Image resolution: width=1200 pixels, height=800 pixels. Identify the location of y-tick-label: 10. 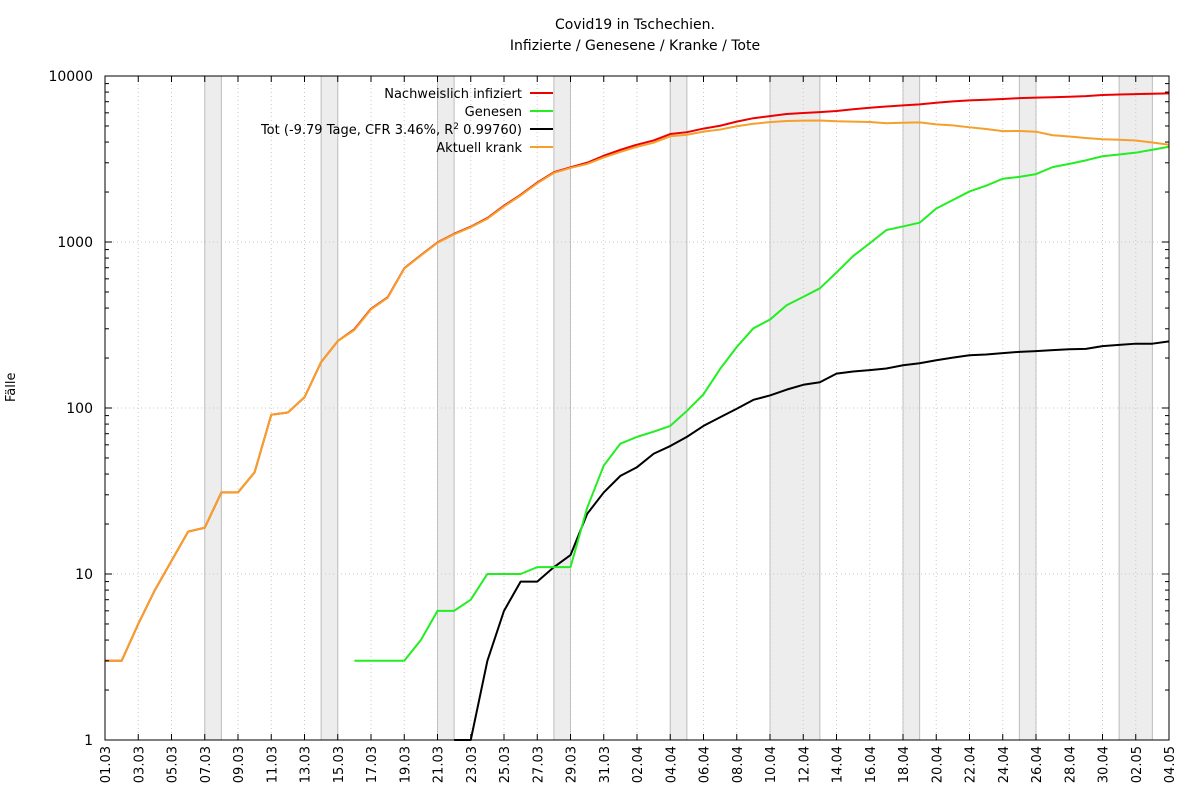
(84, 575).